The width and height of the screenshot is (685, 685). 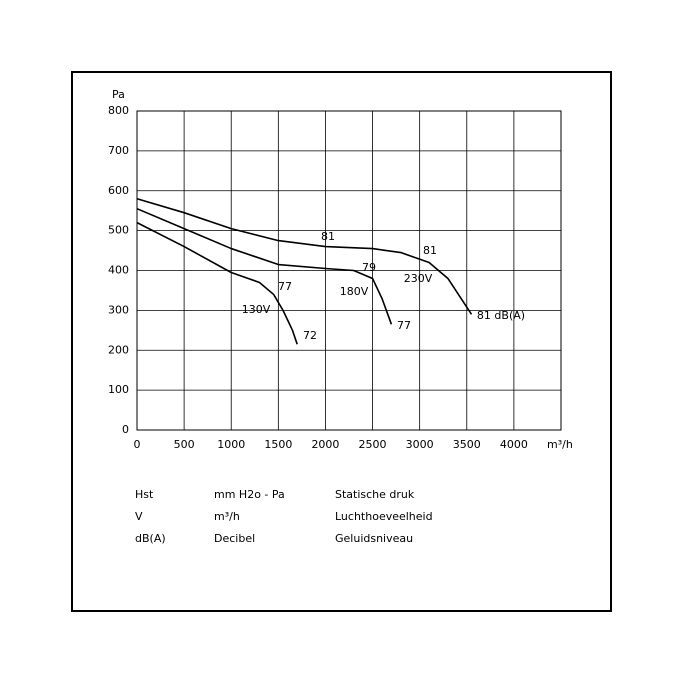 I want to click on legend-table-cell: dB(A), so click(x=150, y=538).